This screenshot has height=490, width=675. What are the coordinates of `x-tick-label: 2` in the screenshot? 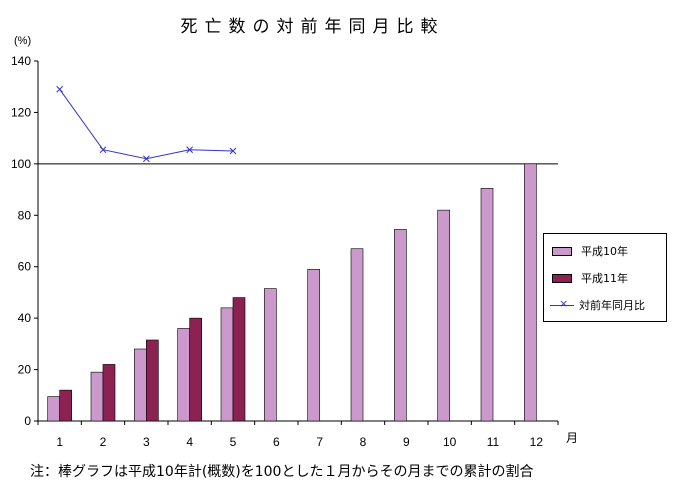 It's located at (103, 442).